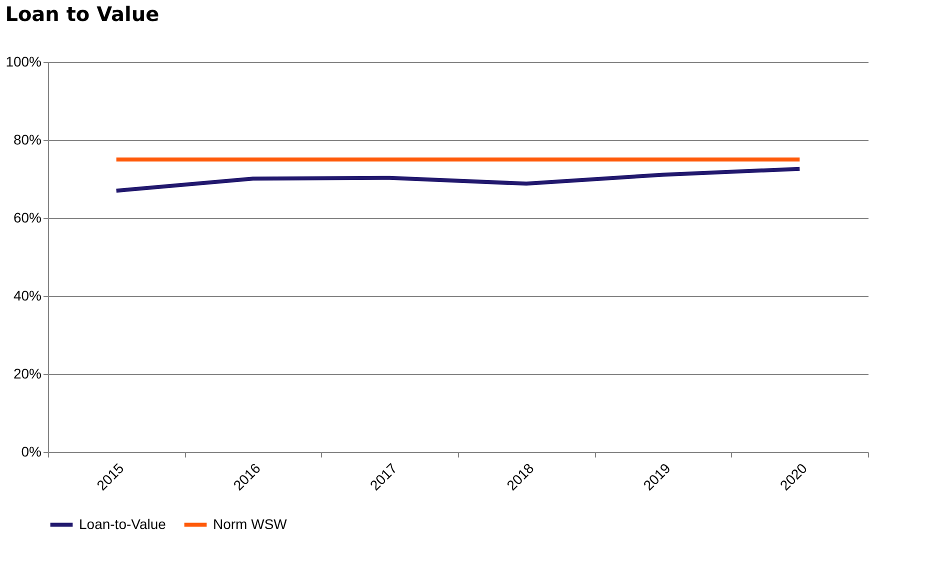 The width and height of the screenshot is (935, 588). What do you see at coordinates (250, 524) in the screenshot?
I see `legend-label: Norm WSW` at bounding box center [250, 524].